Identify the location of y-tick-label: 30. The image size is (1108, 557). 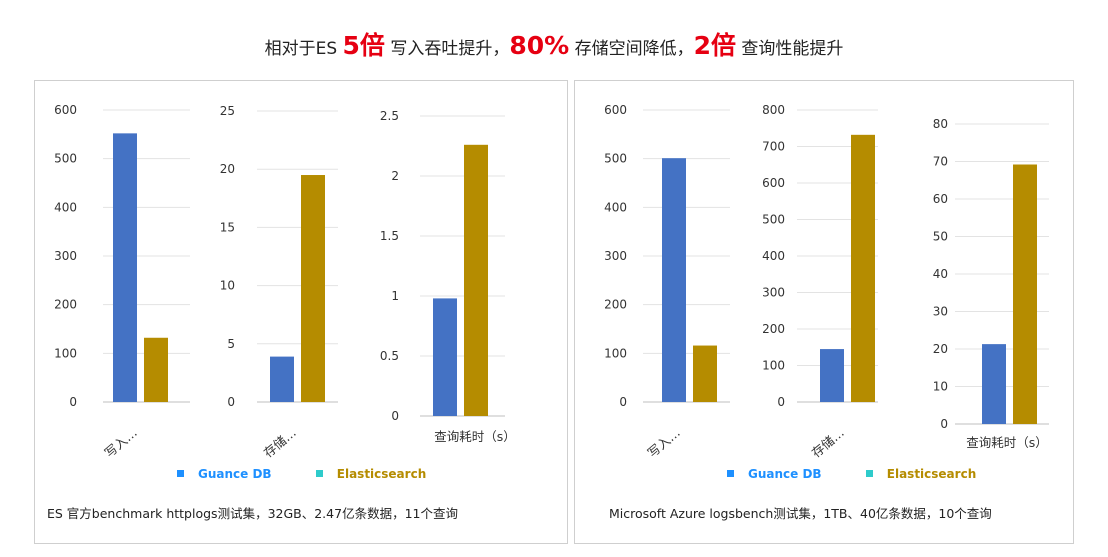
(940, 312).